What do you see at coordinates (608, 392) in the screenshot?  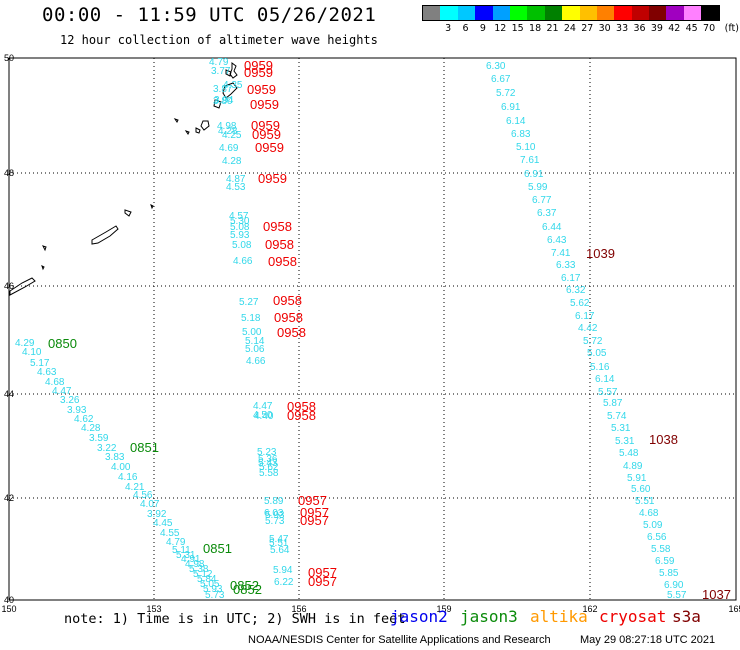 I see `wave-height-label: 5.57` at bounding box center [608, 392].